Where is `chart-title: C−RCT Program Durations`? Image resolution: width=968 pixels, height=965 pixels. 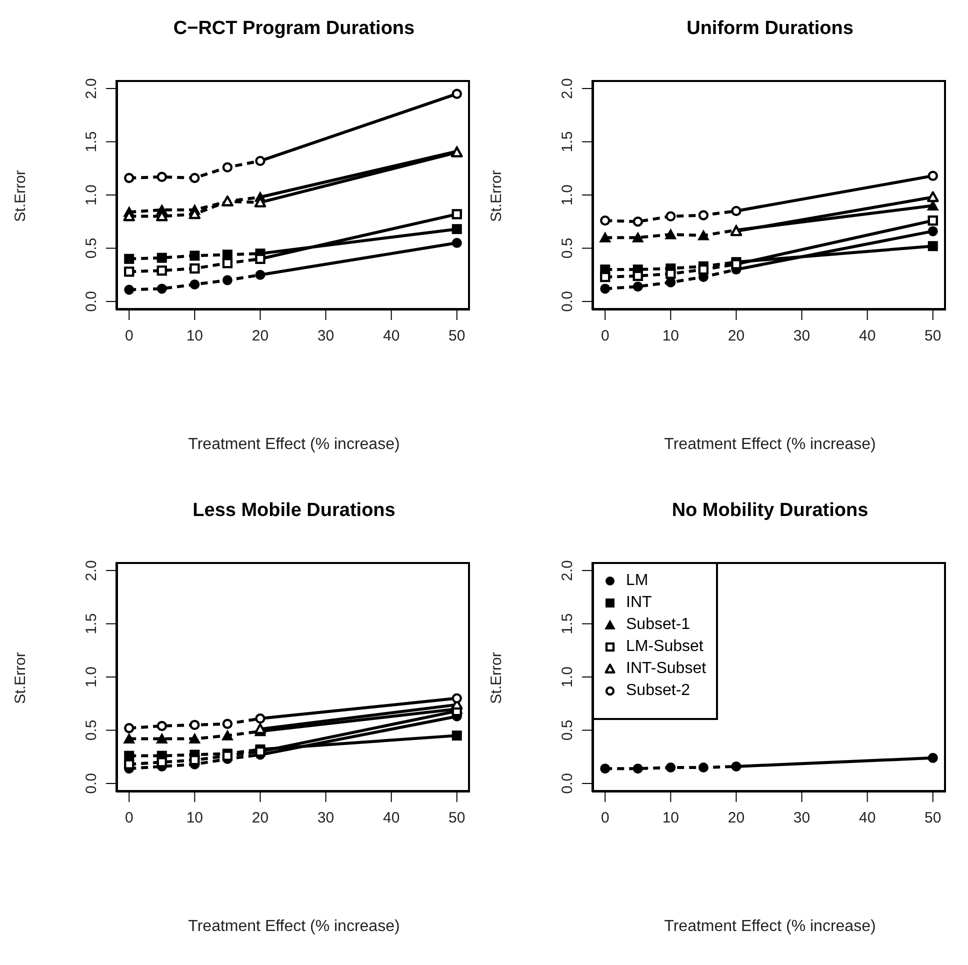 chart-title: C−RCT Program Durations is located at coordinates (294, 29).